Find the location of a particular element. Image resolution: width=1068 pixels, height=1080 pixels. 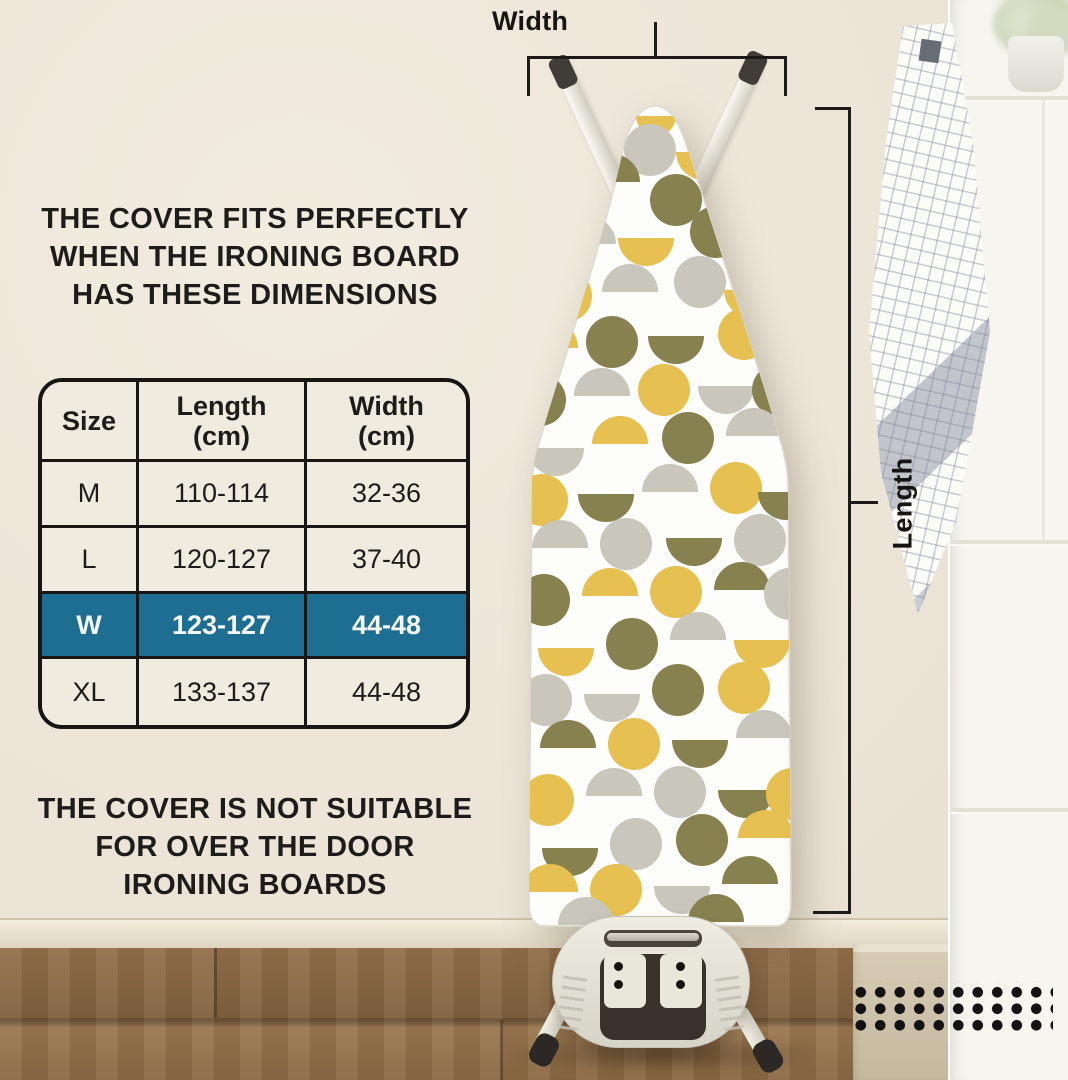

width-bracket-bar is located at coordinates (657, 57).